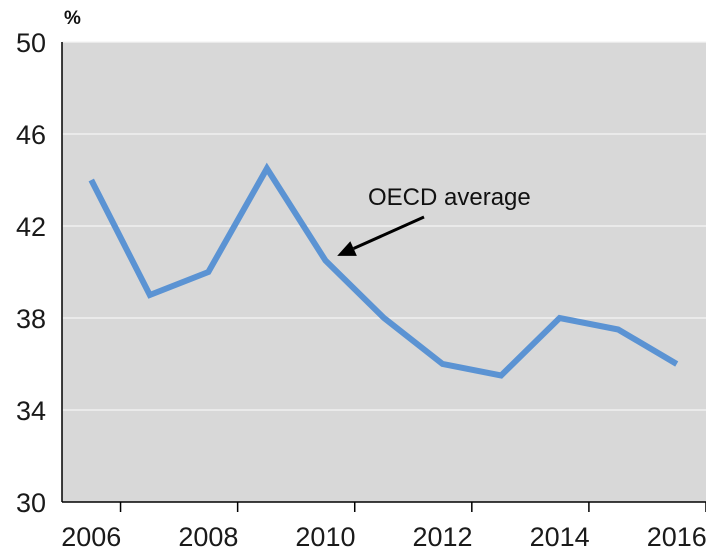  I want to click on annotation-label: OECD average, so click(449, 197).